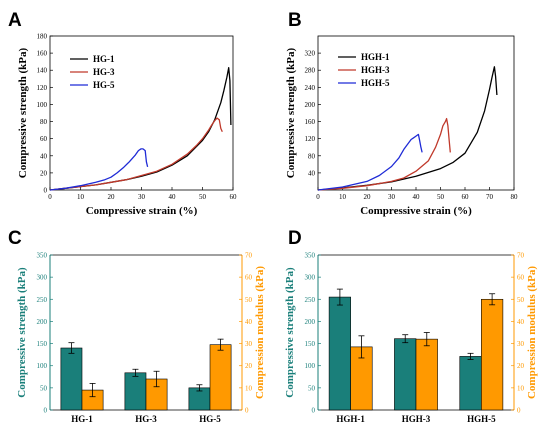 The height and width of the screenshot is (435, 550). Describe the element at coordinates (44, 388) in the screenshot. I see `y-tick-label: 50` at that location.